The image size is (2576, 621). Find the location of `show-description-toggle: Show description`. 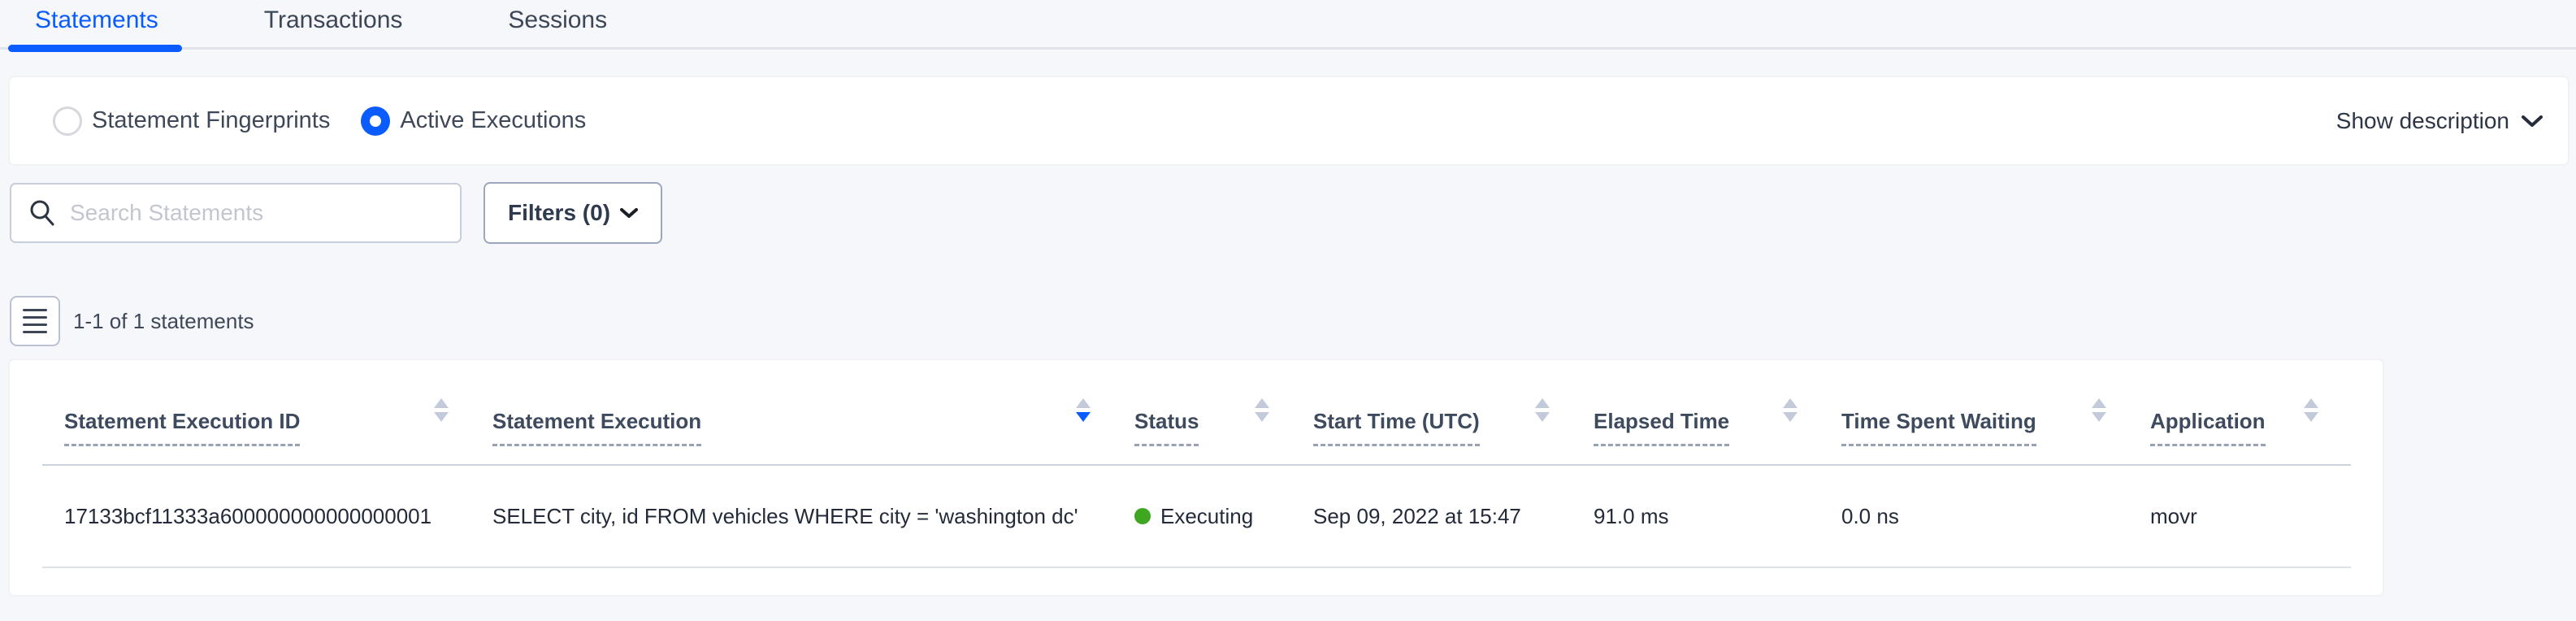

show-description-toggle: Show description is located at coordinates (2439, 121).